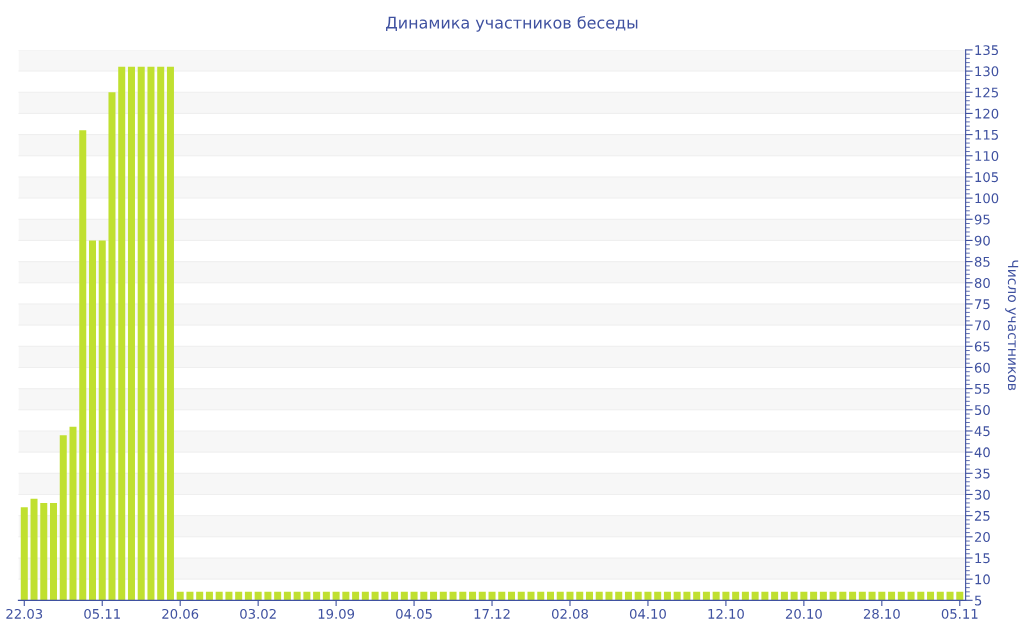 The width and height of the screenshot is (1024, 640). Describe the element at coordinates (986, 134) in the screenshot. I see `y-tick-label: 115` at that location.